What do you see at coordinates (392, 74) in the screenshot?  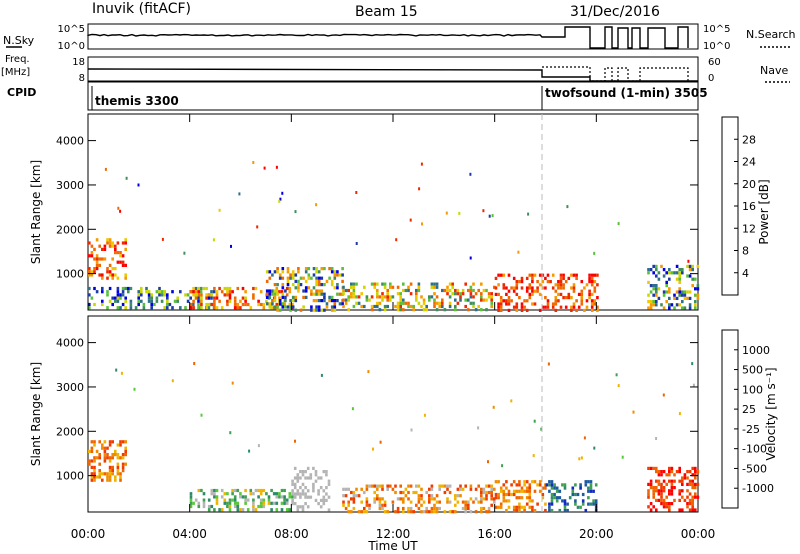 I see `freq-series` at bounding box center [392, 74].